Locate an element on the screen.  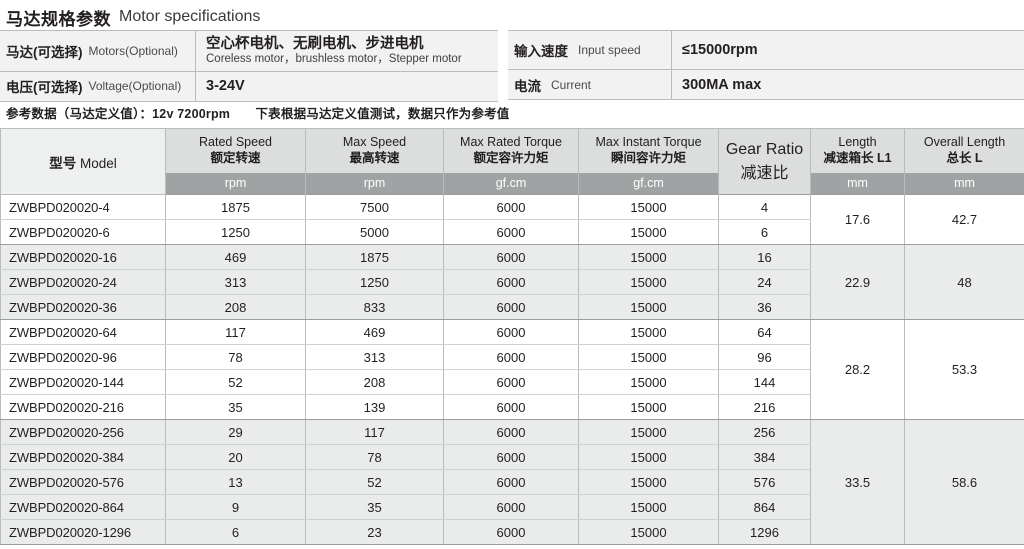
column-header-length-l1-cn: 减速箱长 L1 is located at coordinates (857, 157).